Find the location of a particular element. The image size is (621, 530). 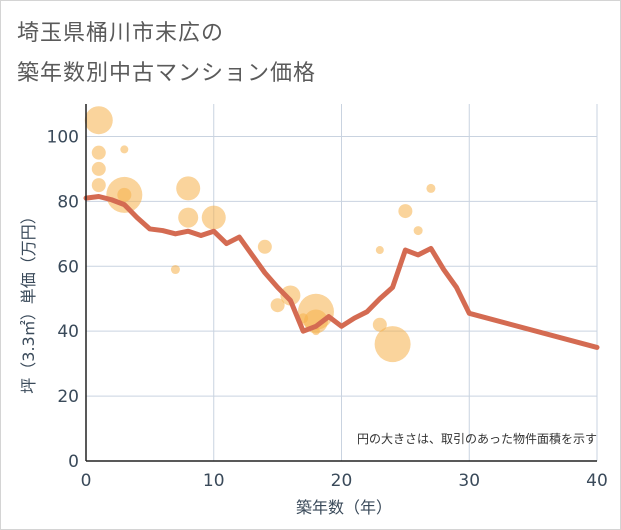

size-note: 円の大きさは、取引のあった物件面積を示す is located at coordinates (477, 438).